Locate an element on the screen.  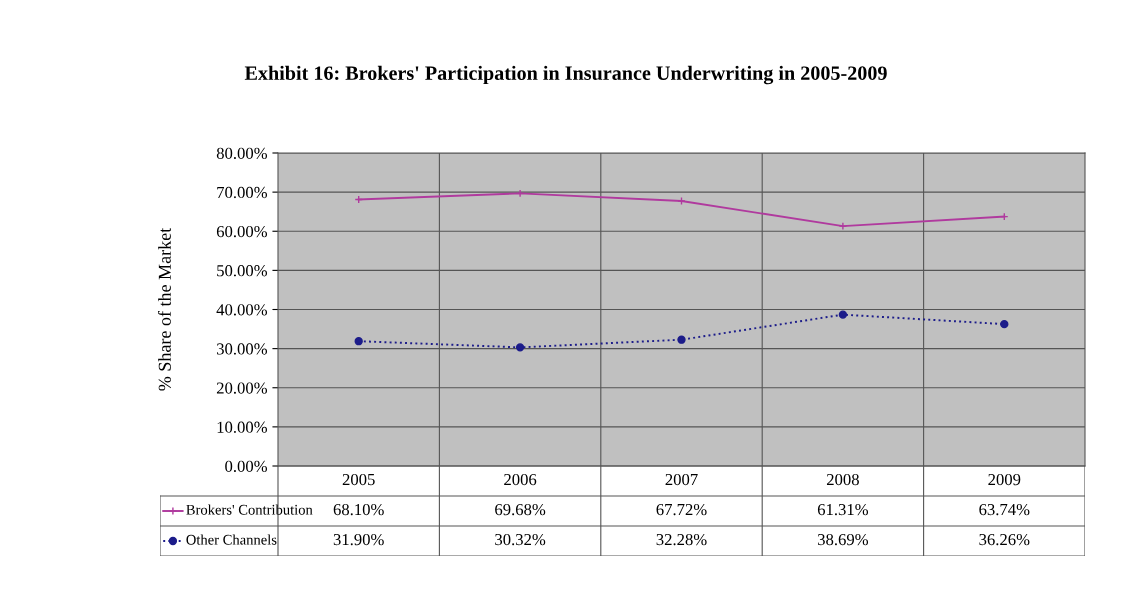
data-label: 31.90% is located at coordinates (358, 539).